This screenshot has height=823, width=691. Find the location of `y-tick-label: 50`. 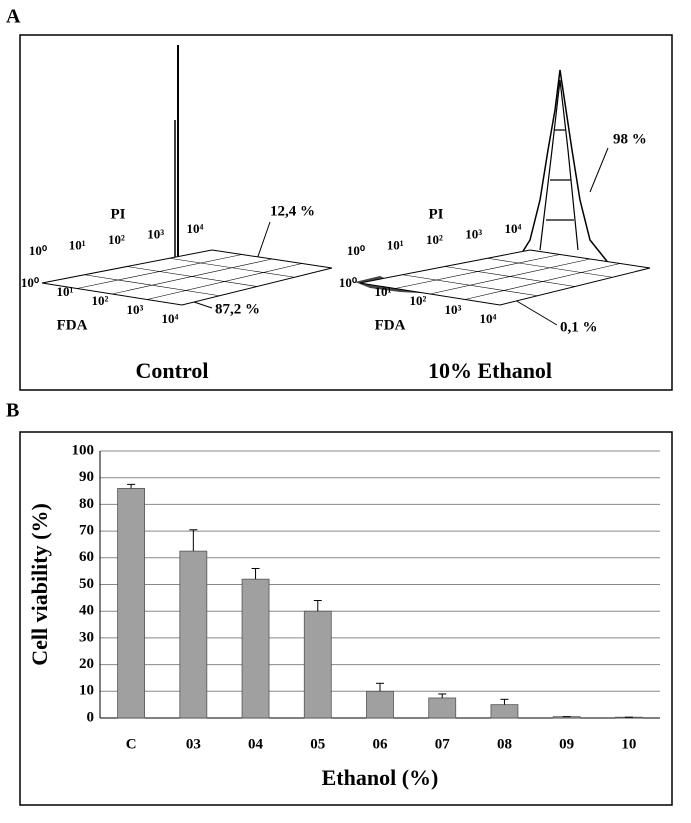

y-tick-label: 50 is located at coordinates (86, 584).